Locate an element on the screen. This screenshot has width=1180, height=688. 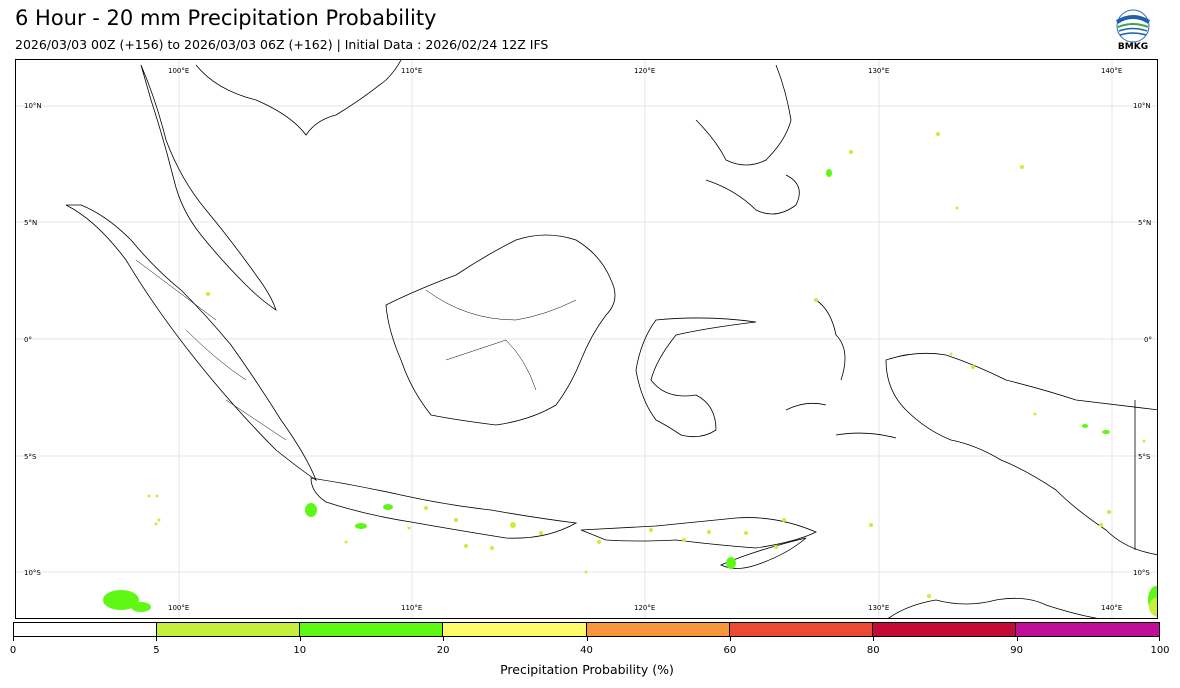
lon-label-top-130: 130°E is located at coordinates (878, 71).